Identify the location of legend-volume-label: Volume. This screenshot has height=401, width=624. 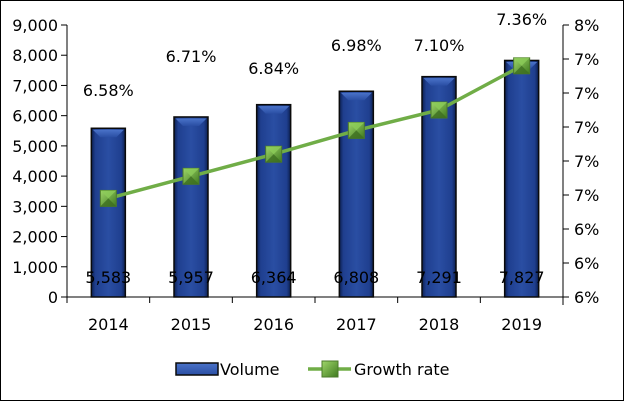
(250, 369).